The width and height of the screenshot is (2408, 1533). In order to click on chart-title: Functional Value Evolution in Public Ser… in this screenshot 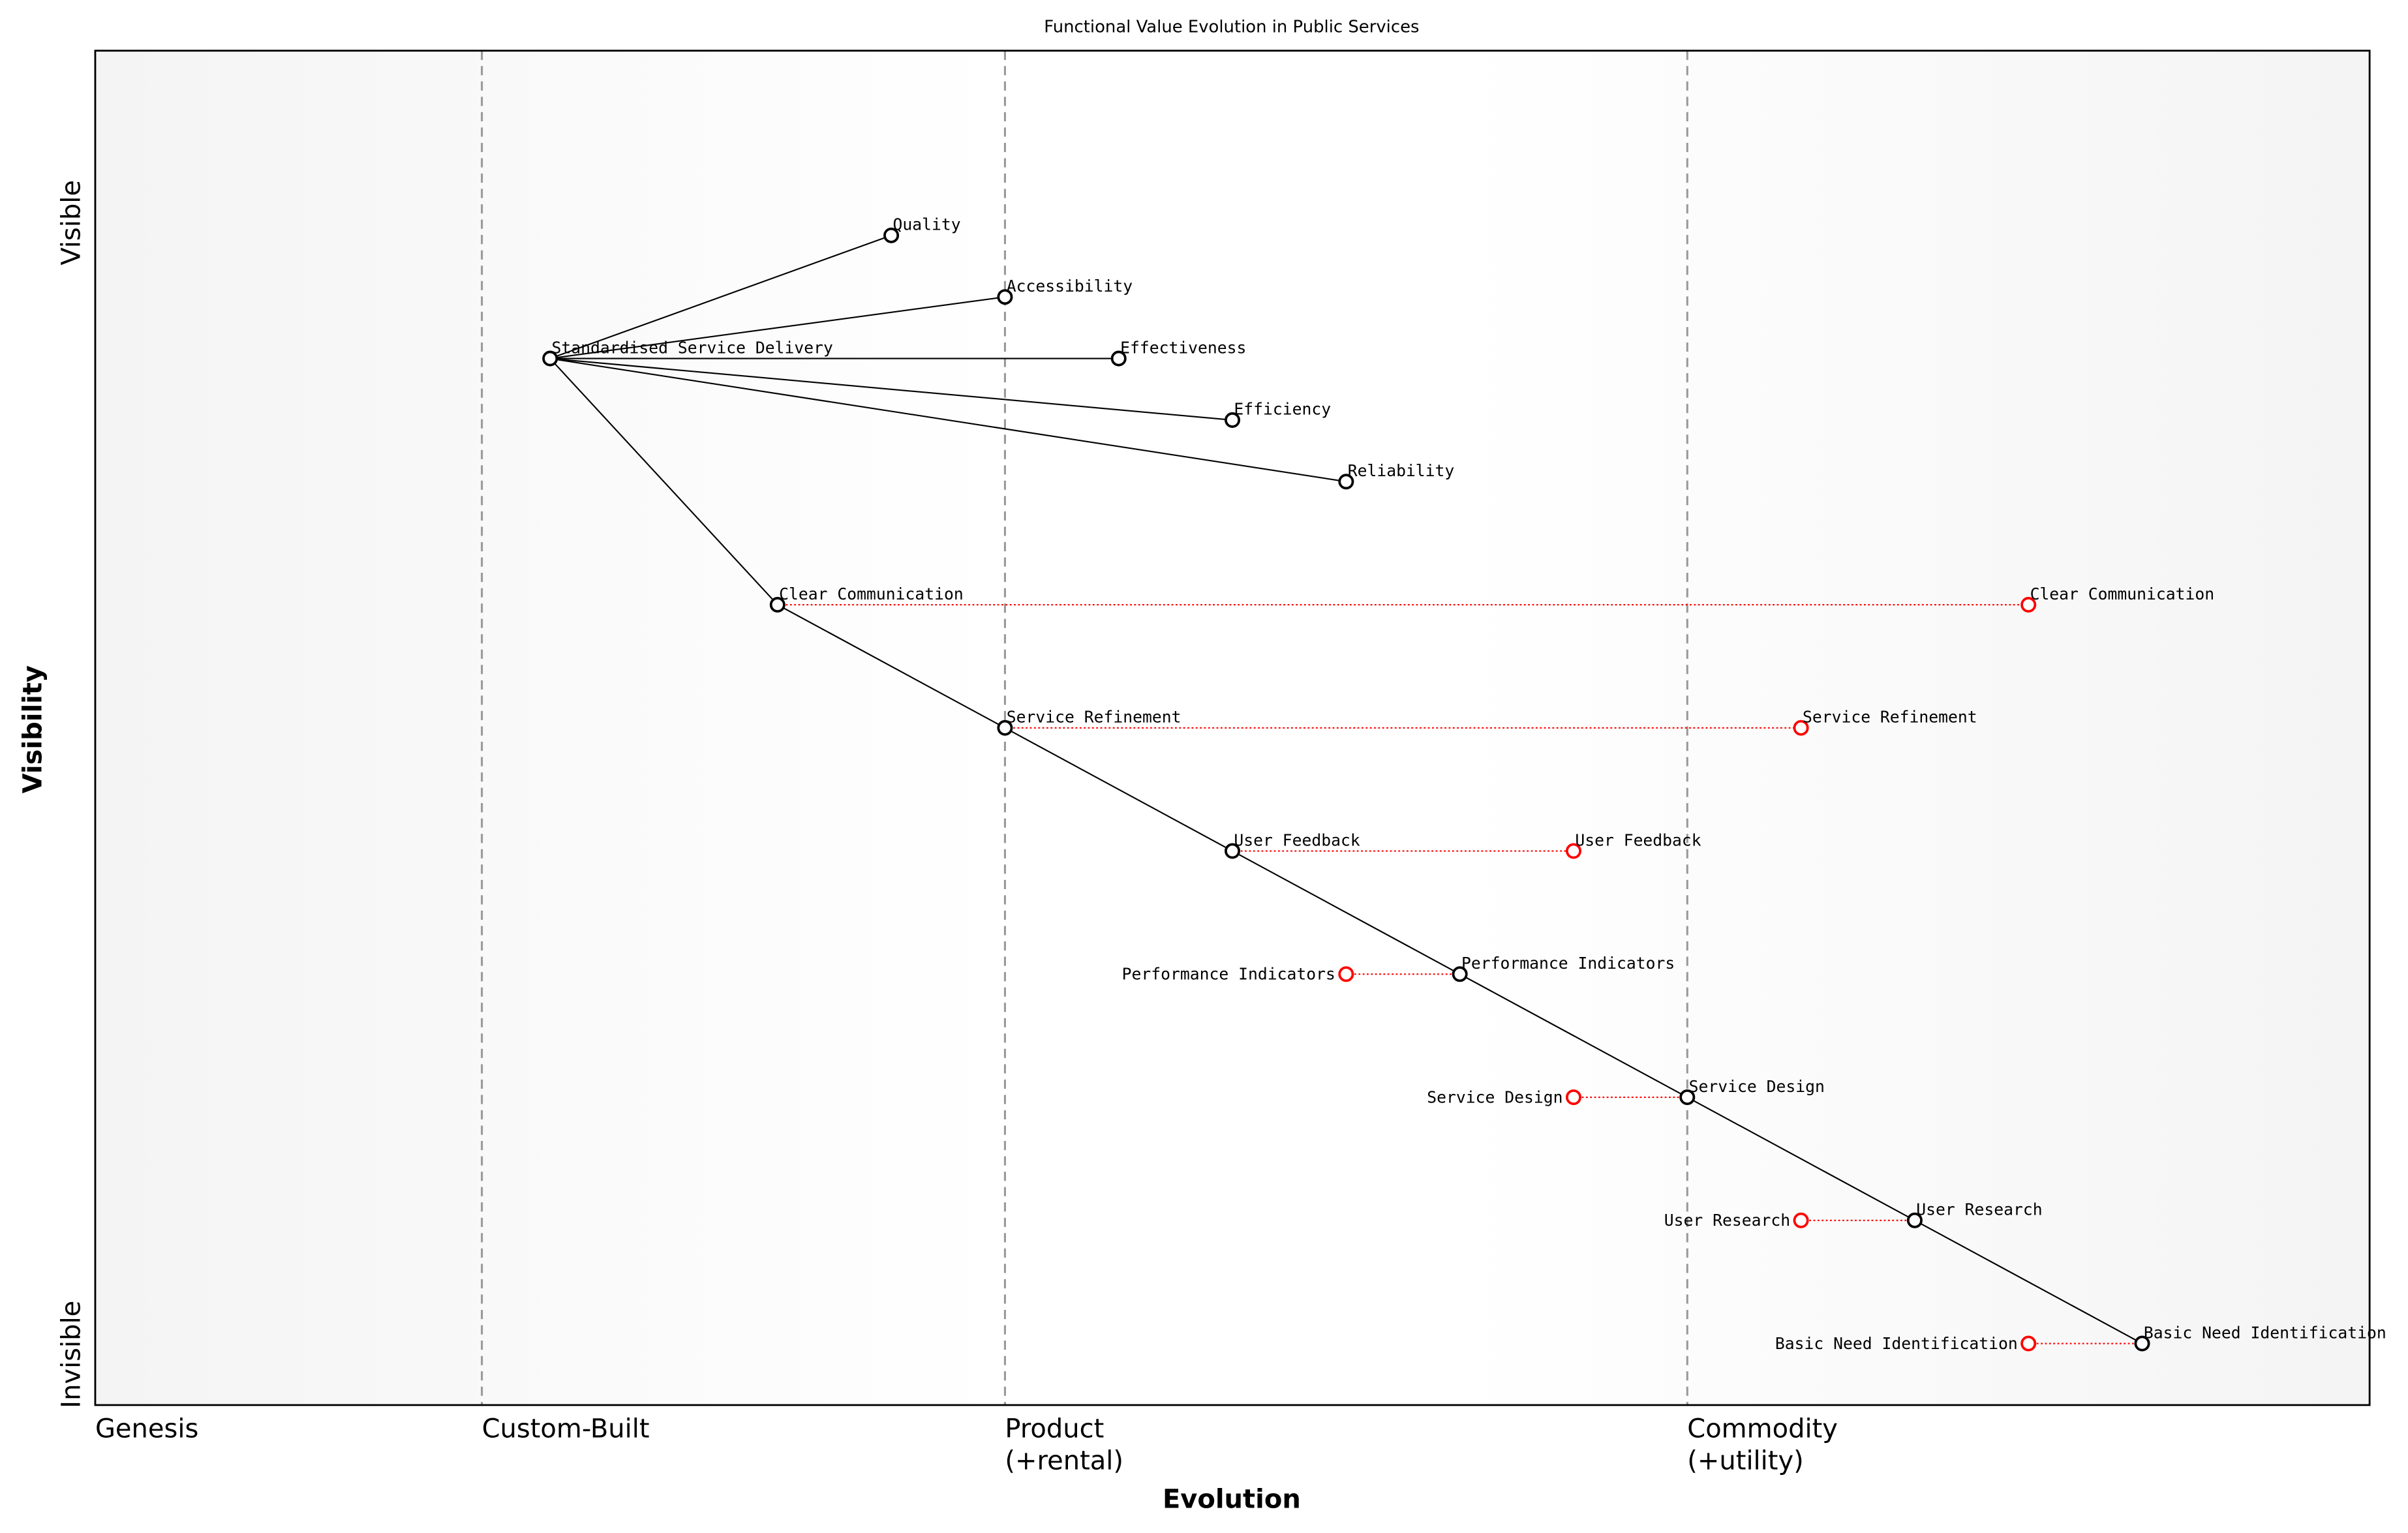, I will do `click(1231, 27)`.